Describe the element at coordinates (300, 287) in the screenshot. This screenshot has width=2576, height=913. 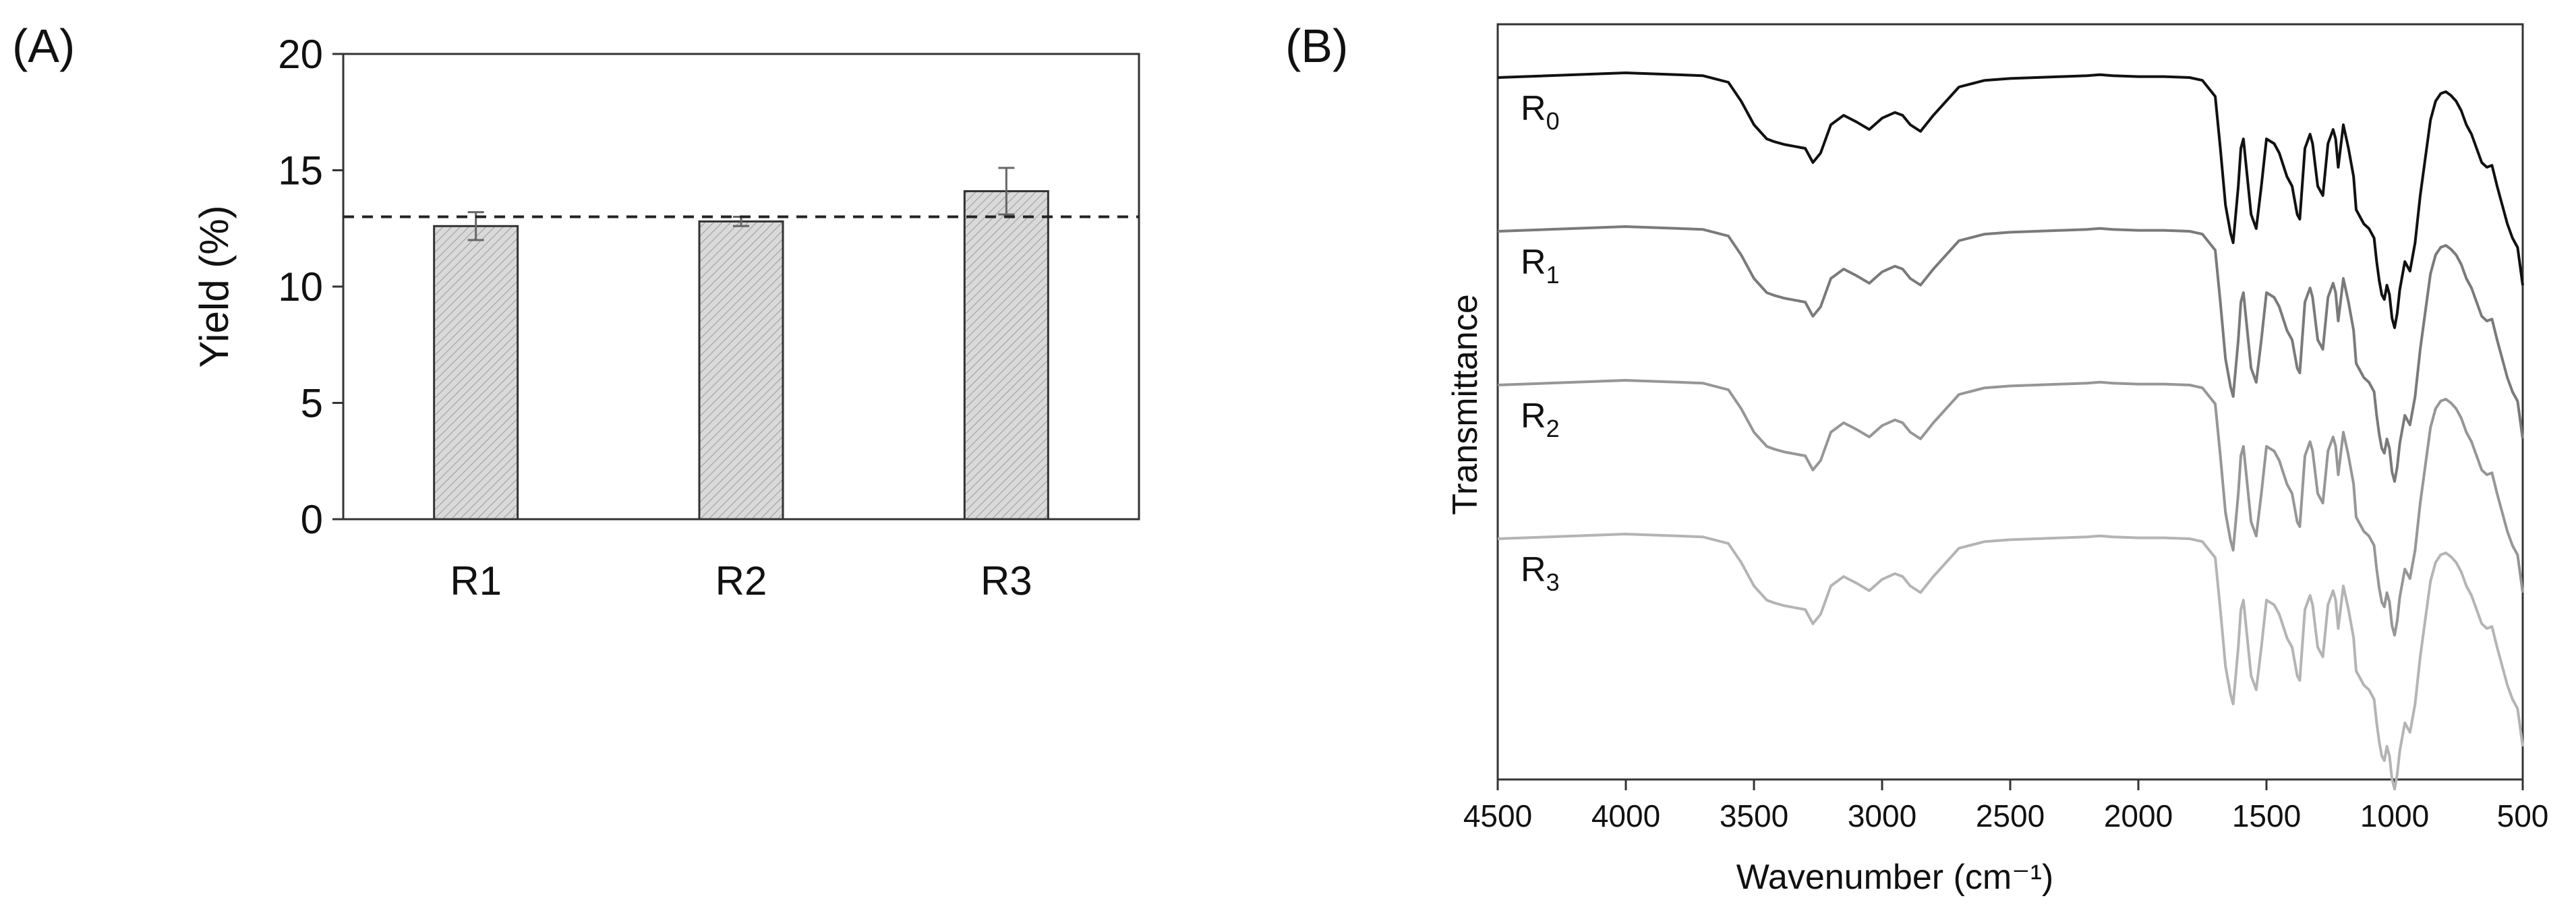
I see `panel-a-y-tick-label: 10` at that location.